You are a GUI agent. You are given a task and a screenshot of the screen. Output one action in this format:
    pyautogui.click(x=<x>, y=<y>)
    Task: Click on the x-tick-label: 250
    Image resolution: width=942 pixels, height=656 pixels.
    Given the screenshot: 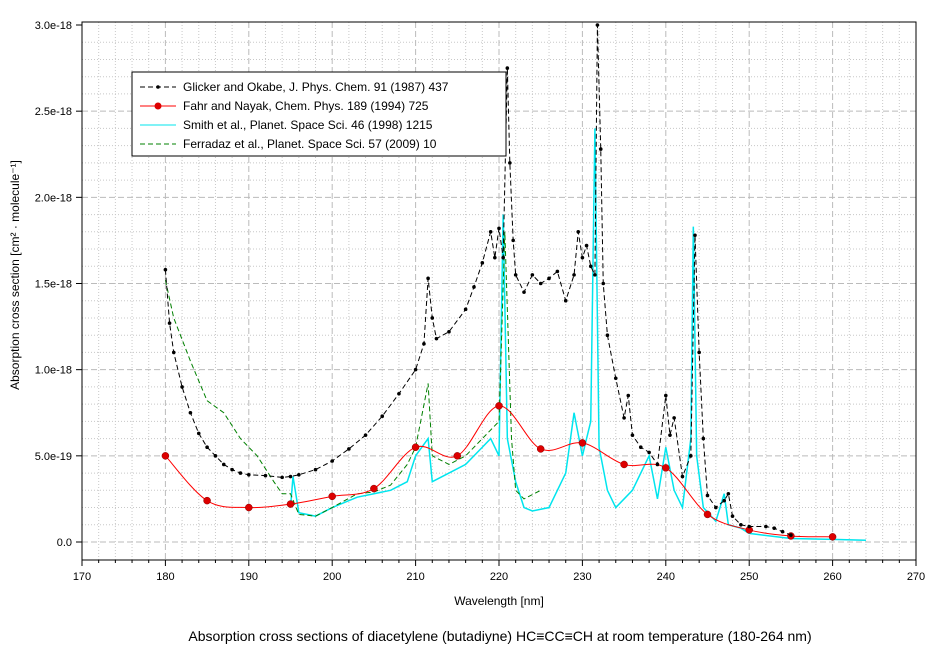 What is the action you would take?
    pyautogui.click(x=749, y=577)
    